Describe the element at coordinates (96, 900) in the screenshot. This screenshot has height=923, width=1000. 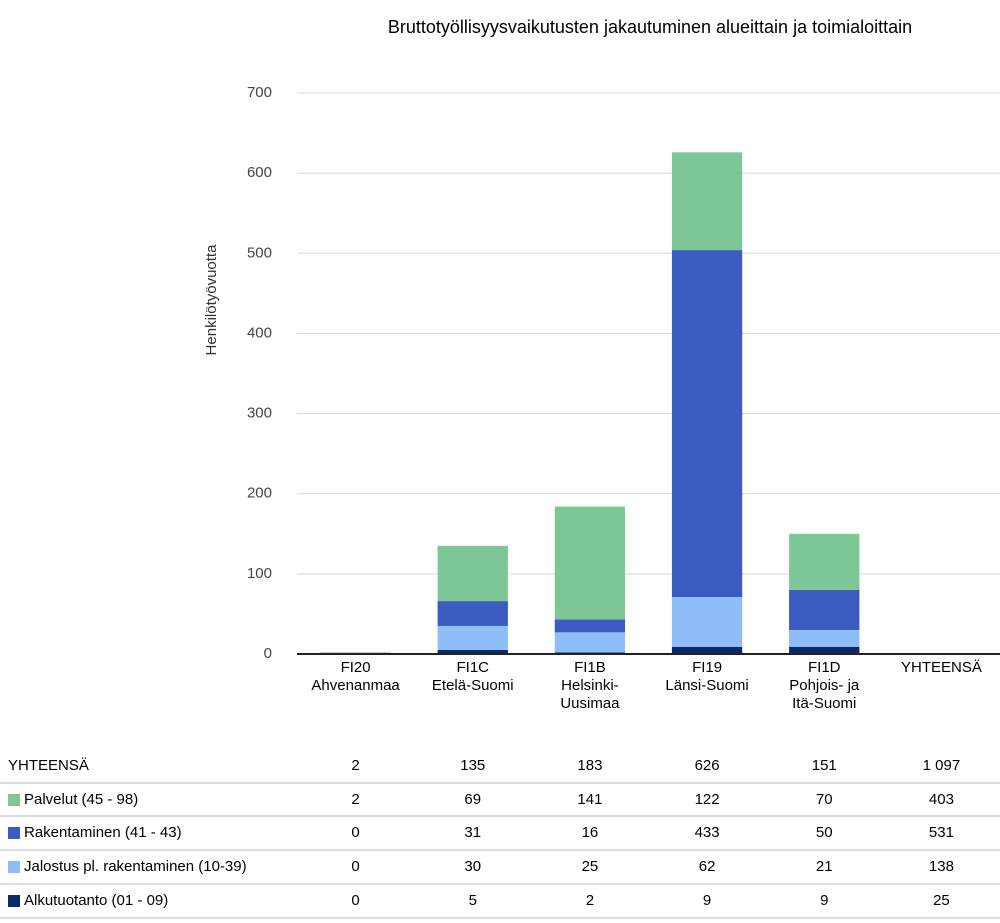
I see `legend-label: Alkutuotanto (01 - 09)` at that location.